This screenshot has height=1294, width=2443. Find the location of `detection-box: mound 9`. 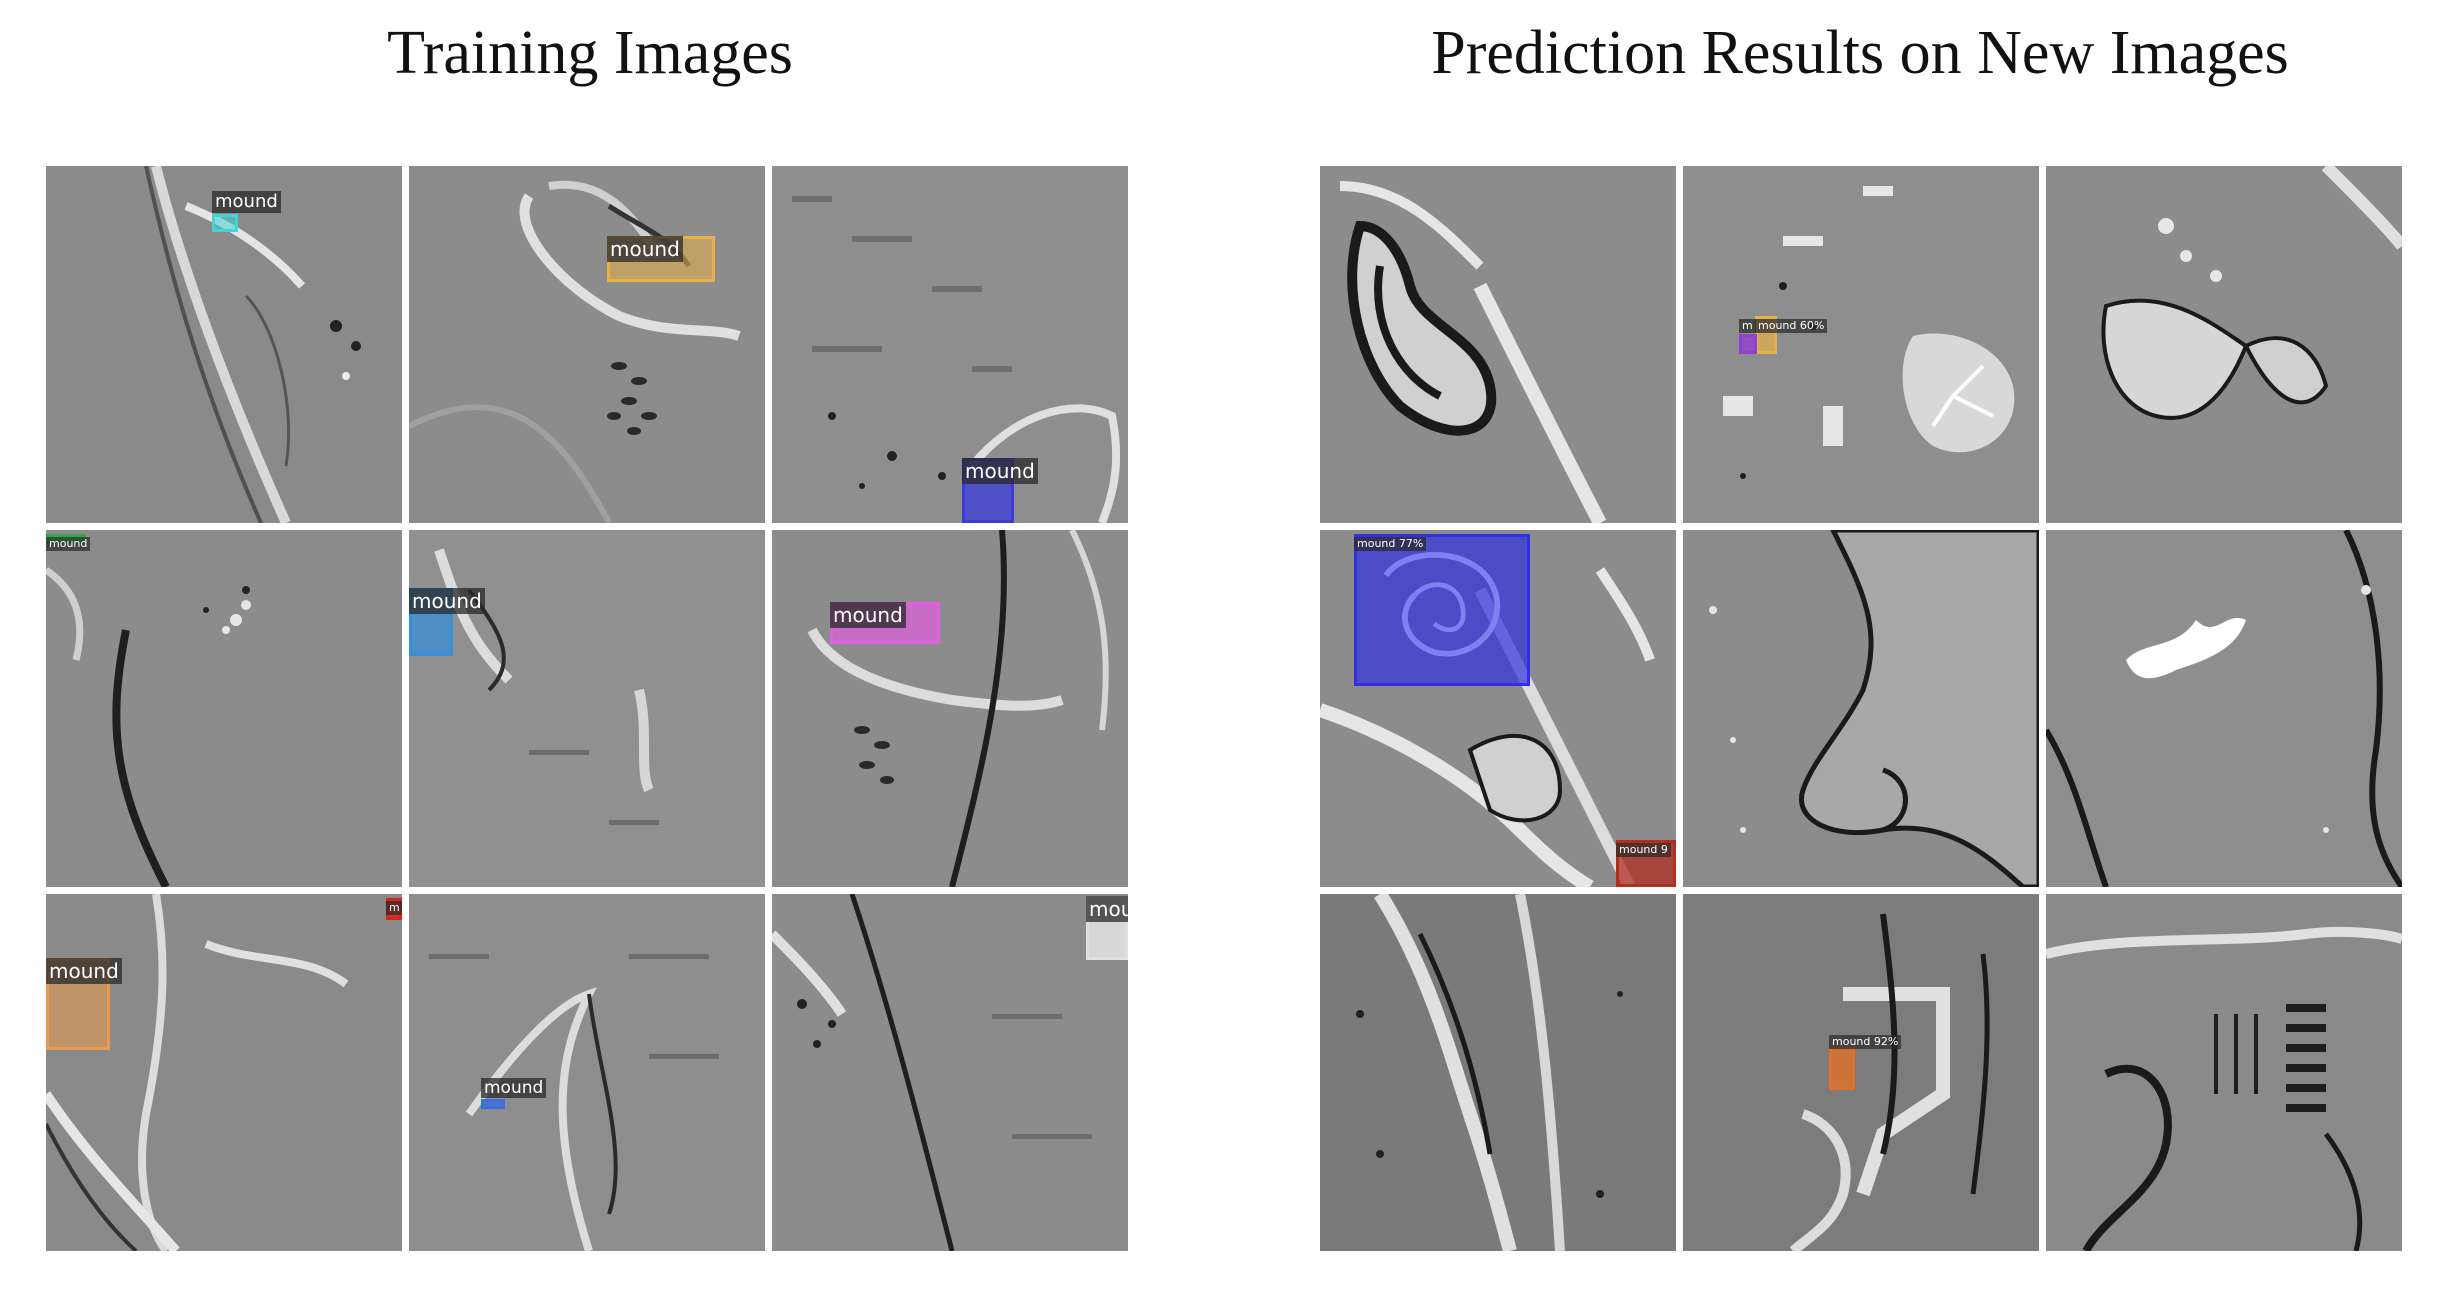

detection-box: mound 9 is located at coordinates (1646, 863).